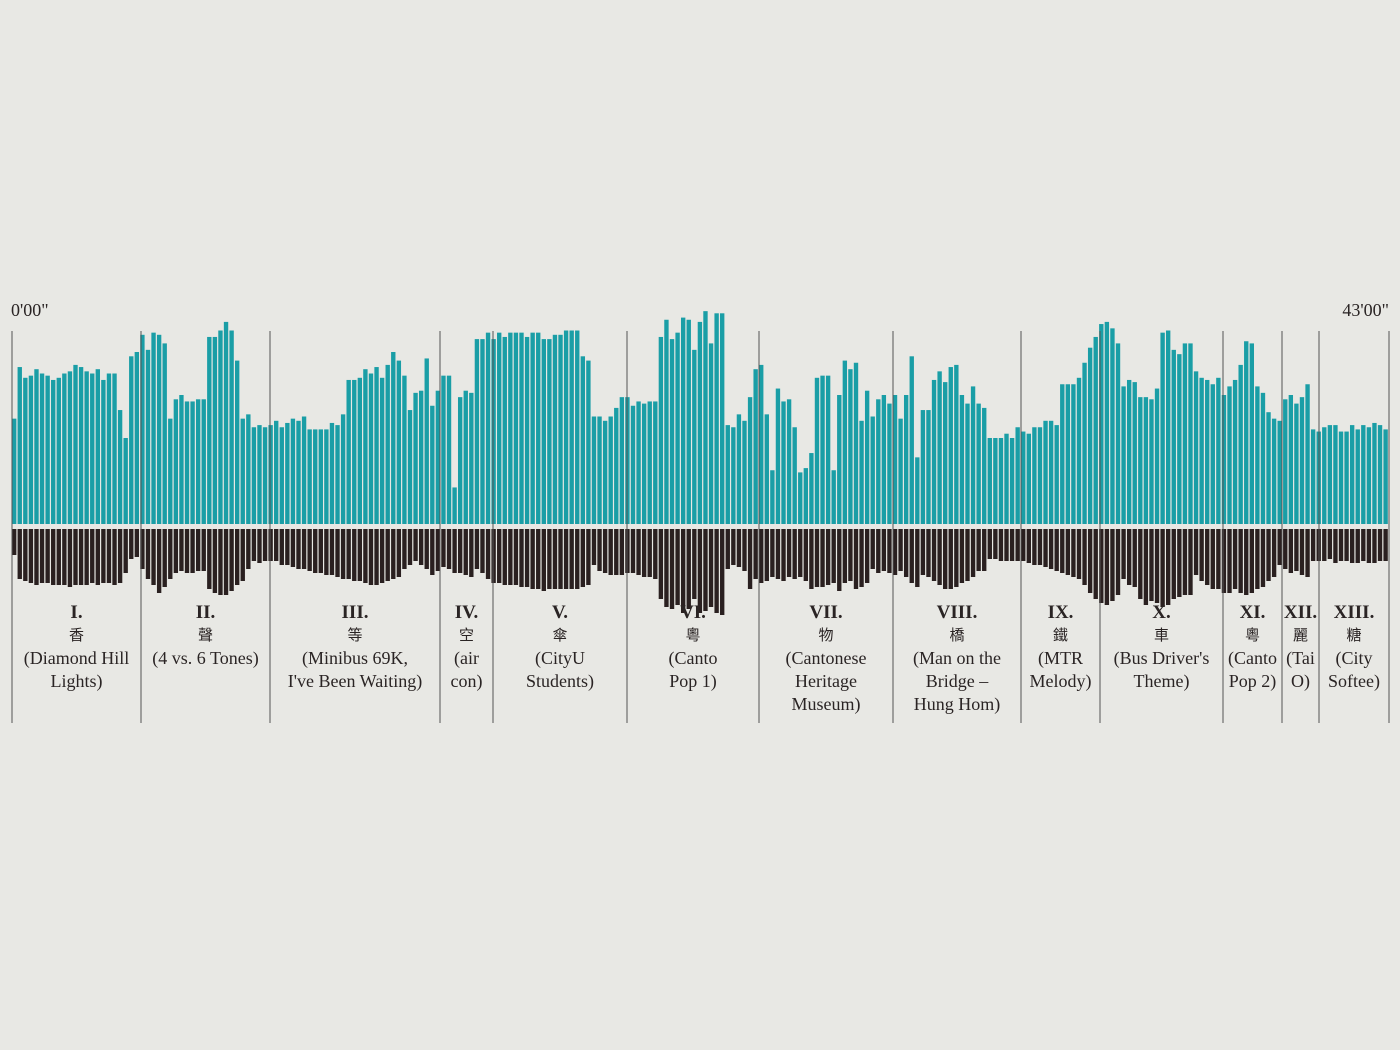 This screenshot has height=1050, width=1400. What do you see at coordinates (560, 681) in the screenshot?
I see `section-title-line: Students)` at bounding box center [560, 681].